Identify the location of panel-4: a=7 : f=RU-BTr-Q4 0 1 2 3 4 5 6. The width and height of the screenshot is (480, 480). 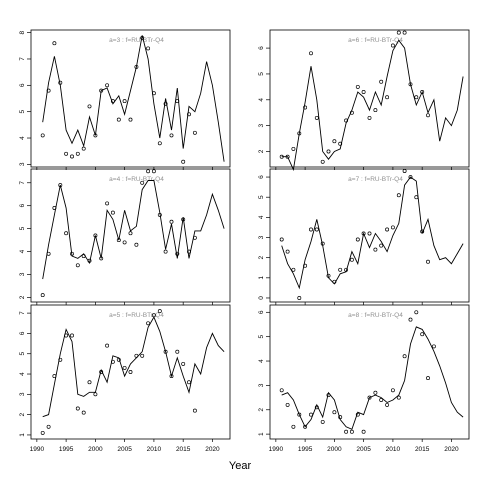
(364, 236).